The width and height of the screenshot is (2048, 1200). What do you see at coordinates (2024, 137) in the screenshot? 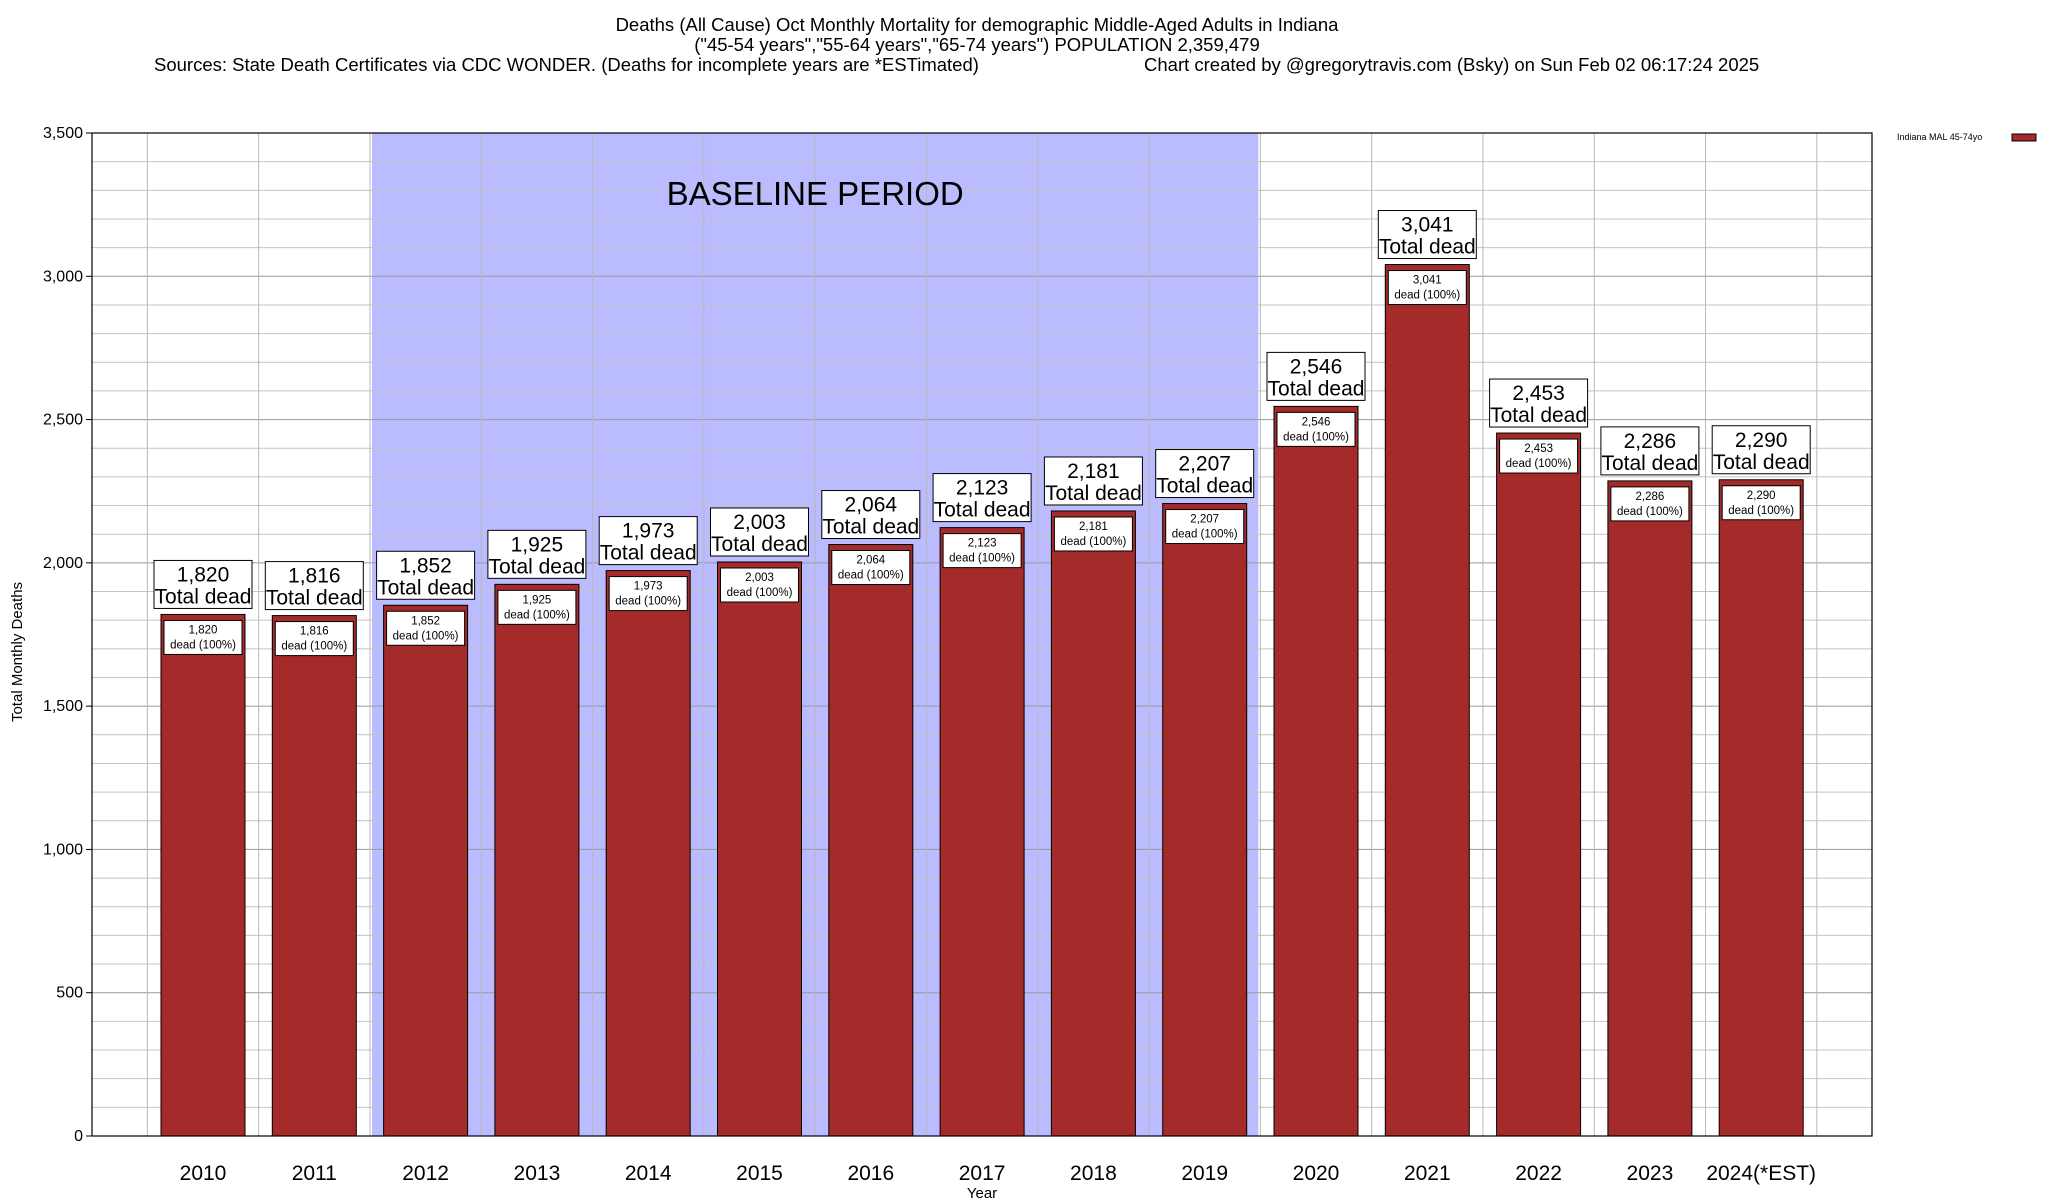
I see `legend-swatch` at bounding box center [2024, 137].